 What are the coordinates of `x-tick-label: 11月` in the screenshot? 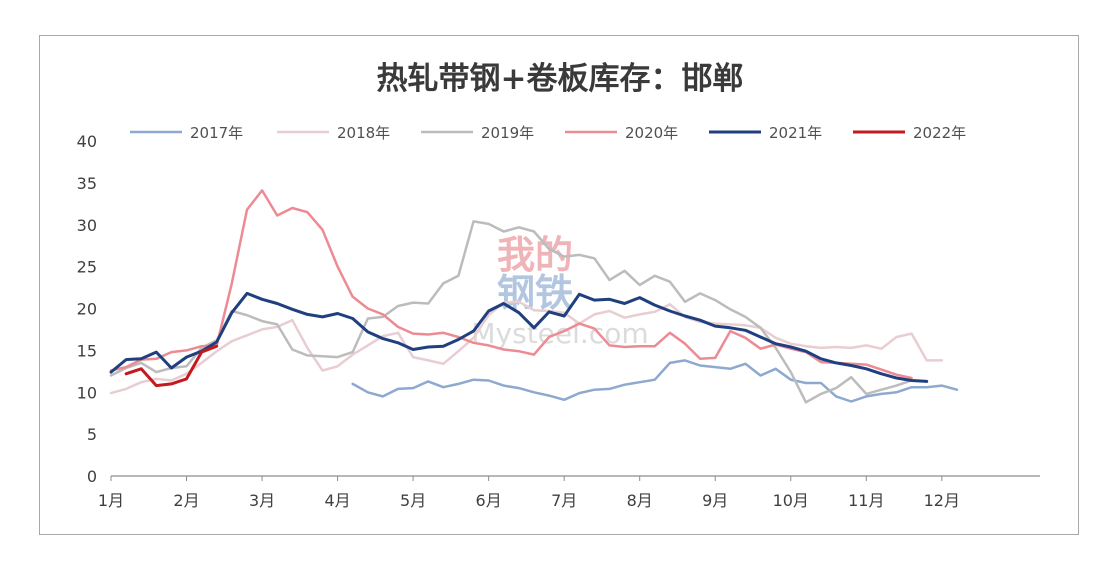 It's located at (866, 500).